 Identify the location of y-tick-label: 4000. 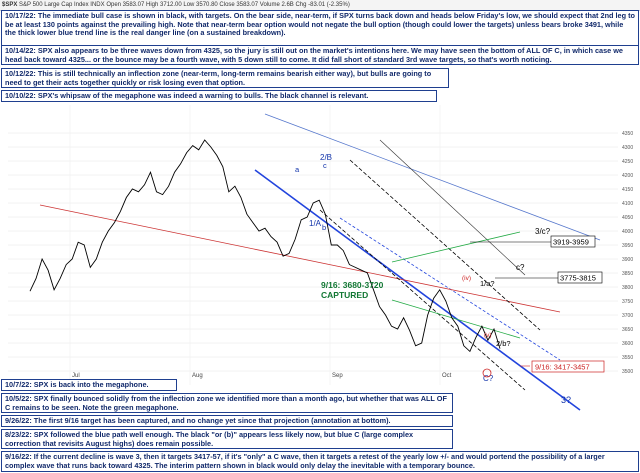
(627, 232).